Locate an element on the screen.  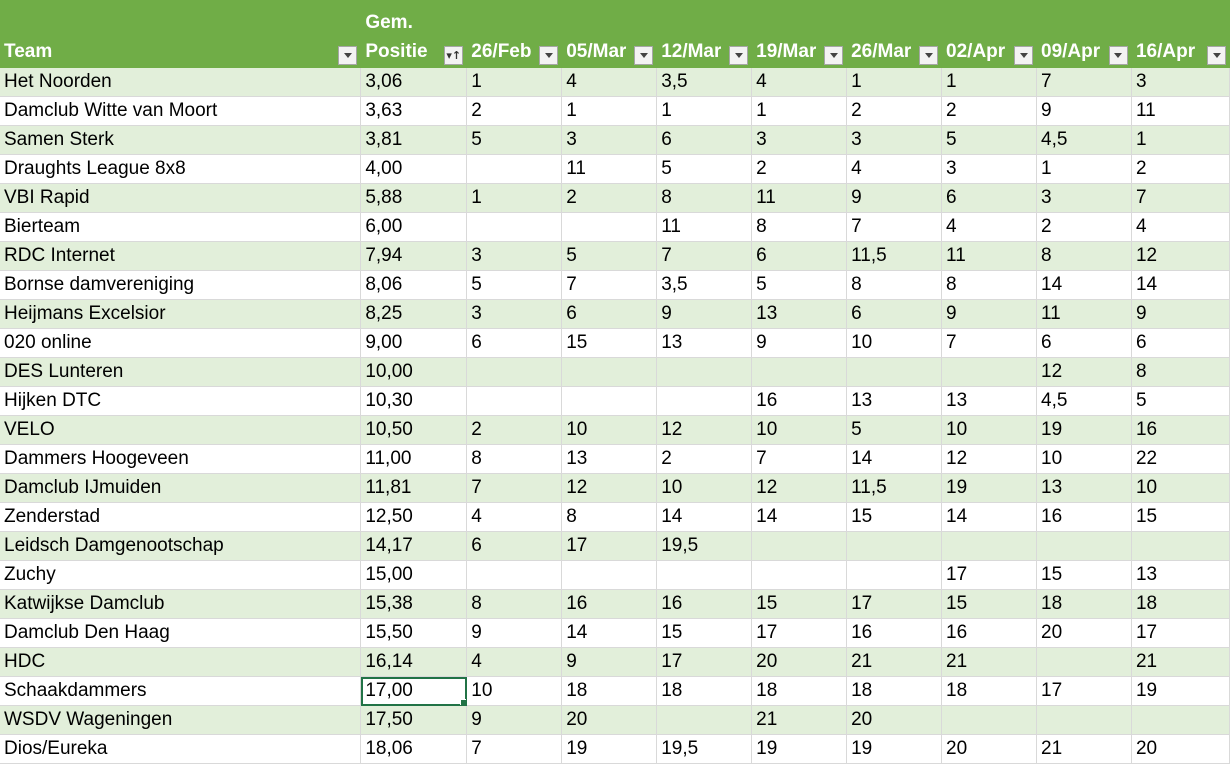
team-name-cell: Dios/Eureka is located at coordinates (181, 749).